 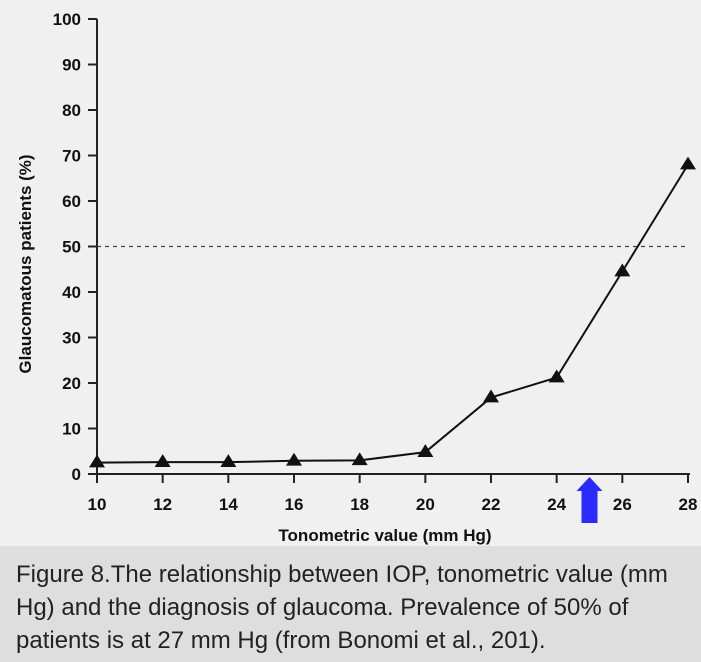 I want to click on arrow-marker-group, so click(x=589, y=500).